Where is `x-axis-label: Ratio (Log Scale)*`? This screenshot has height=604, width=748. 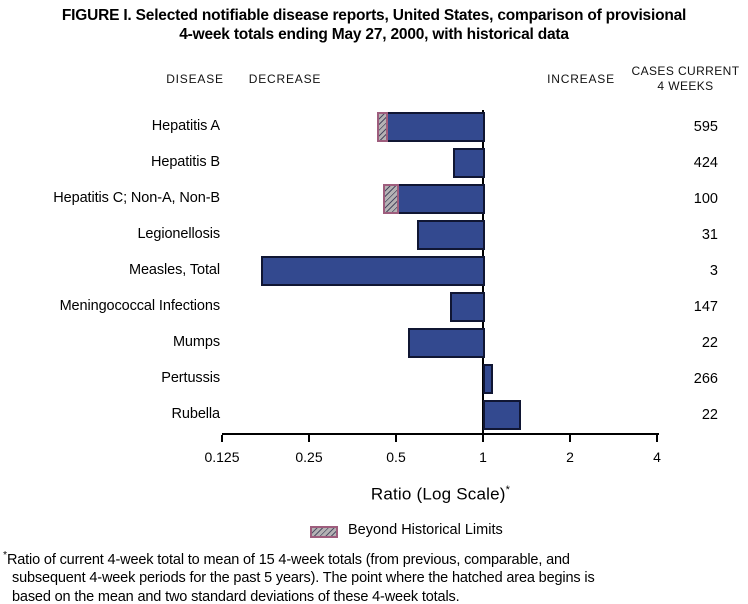
x-axis-label: Ratio (Log Scale)* is located at coordinates (440, 494).